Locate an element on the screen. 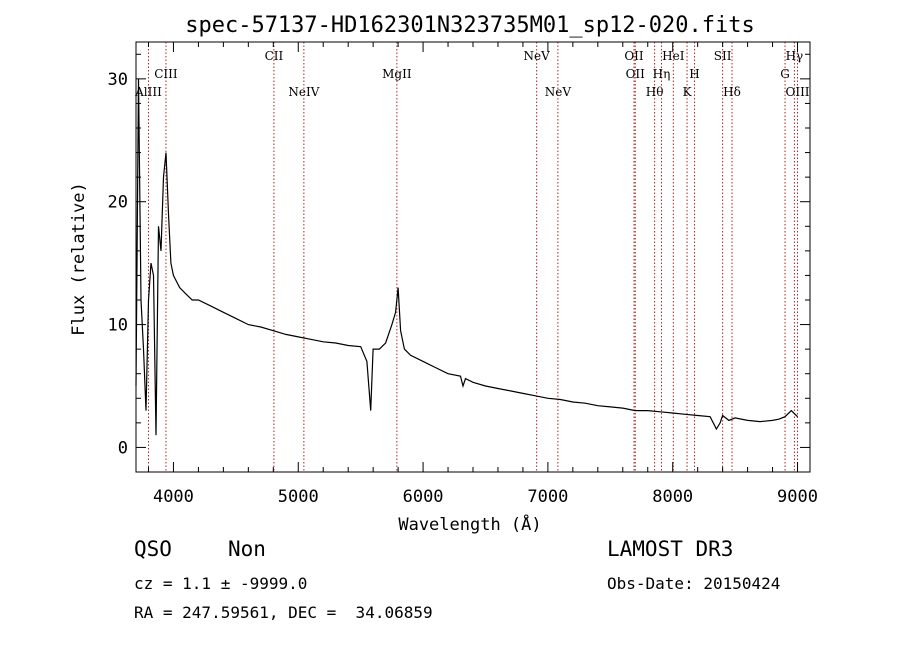  line-label: Hδ is located at coordinates (732, 92).